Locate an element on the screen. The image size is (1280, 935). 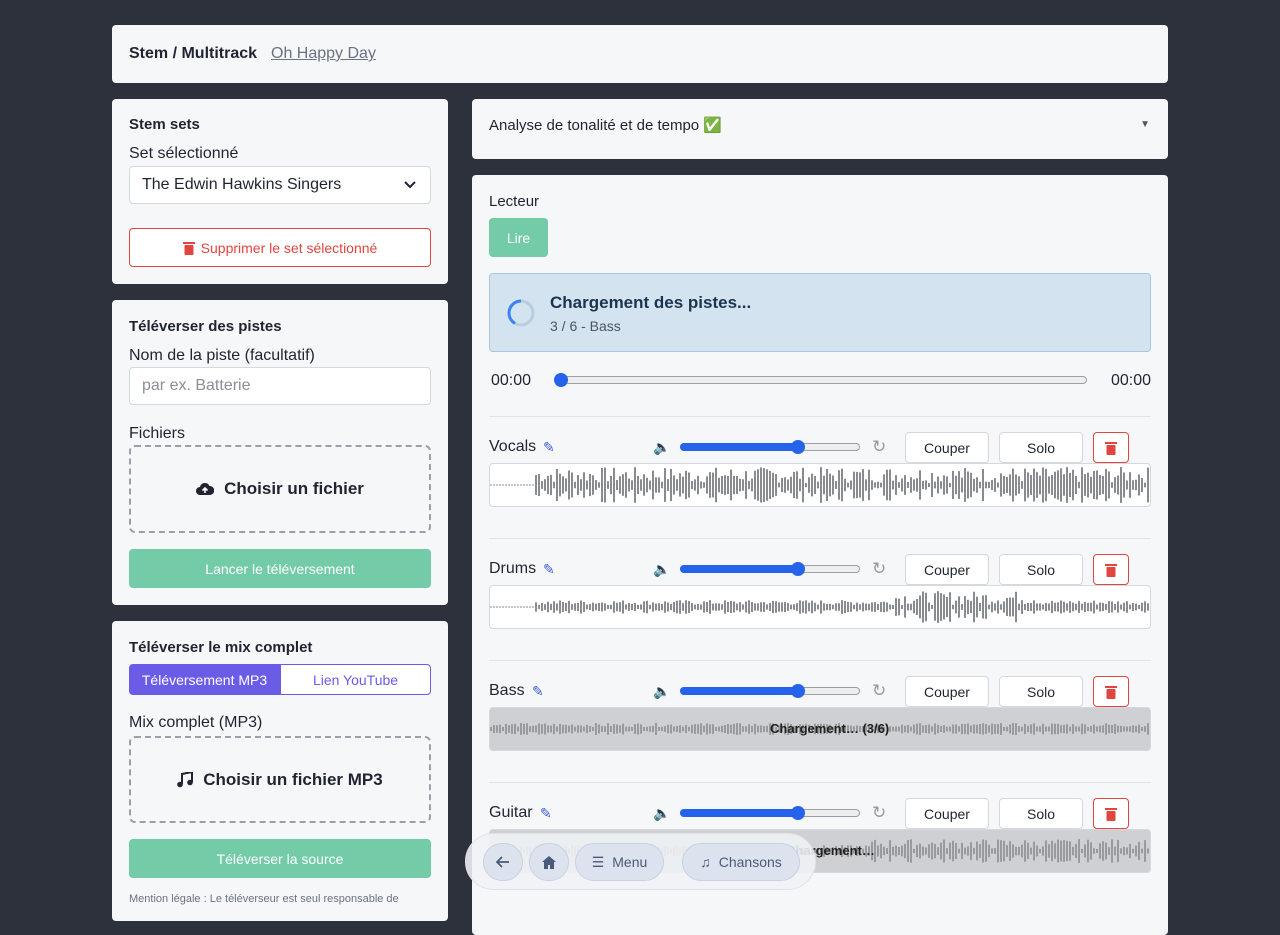
home-button is located at coordinates (549, 862).